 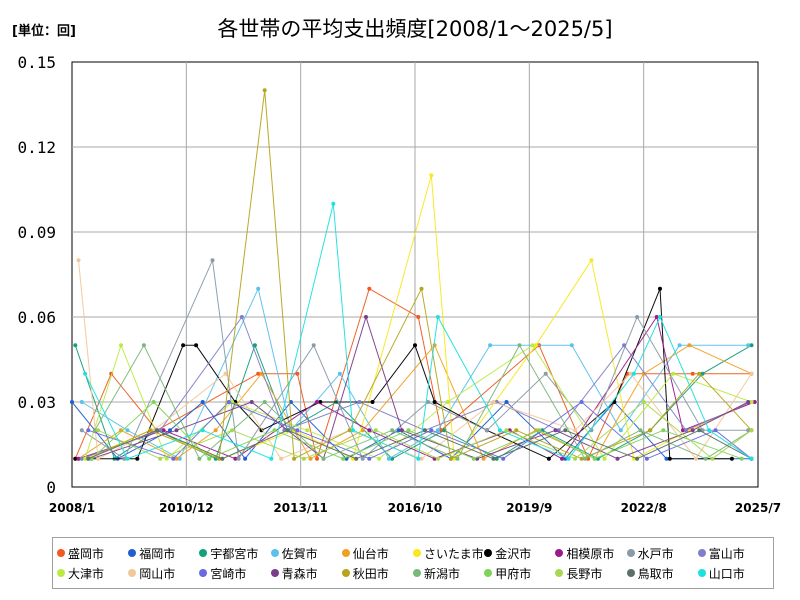 I want to click on legend-label: 宇都宮市, so click(x=234, y=553).